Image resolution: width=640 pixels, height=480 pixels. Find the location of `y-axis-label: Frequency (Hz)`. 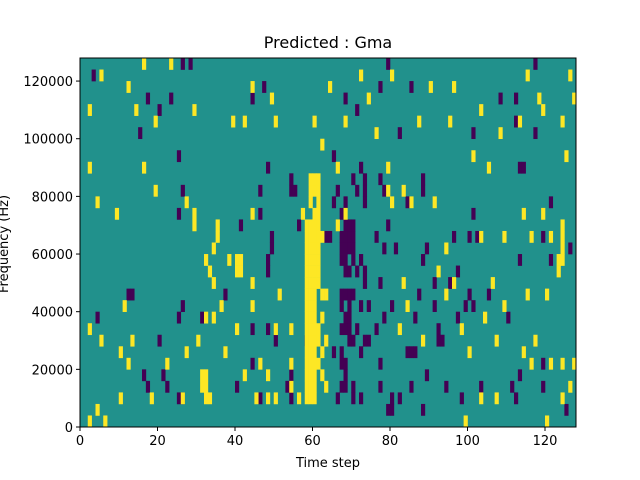

y-axis-label: Frequency (Hz) is located at coordinates (6, 244).